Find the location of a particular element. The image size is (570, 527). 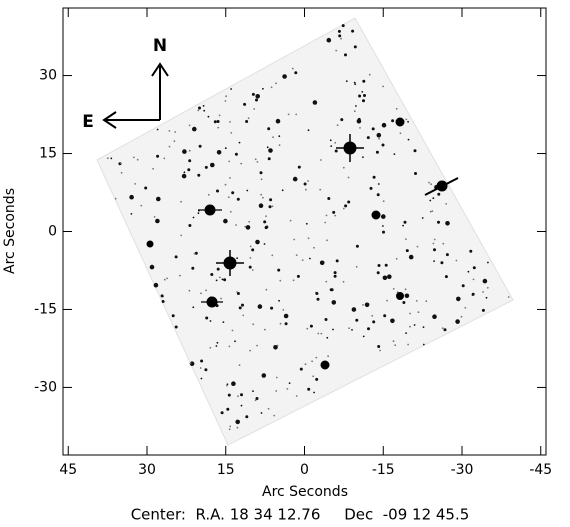

spike is located at coordinates (441, 186).